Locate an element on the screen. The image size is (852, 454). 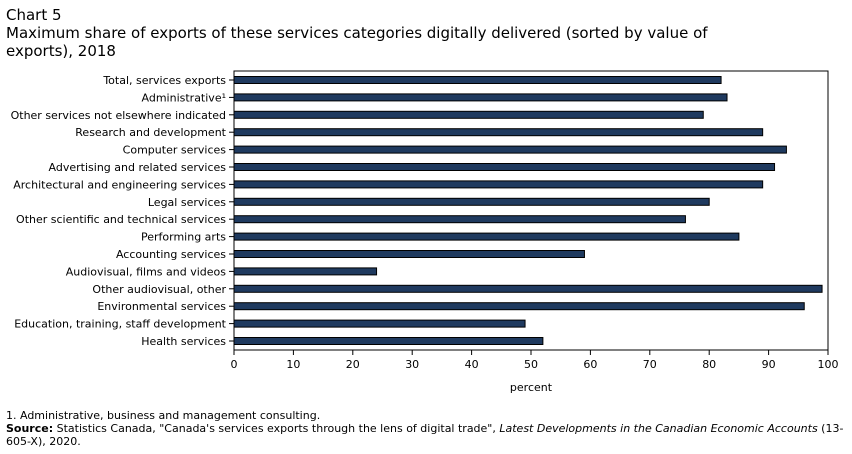
x-tick-label: 20 is located at coordinates (353, 364).